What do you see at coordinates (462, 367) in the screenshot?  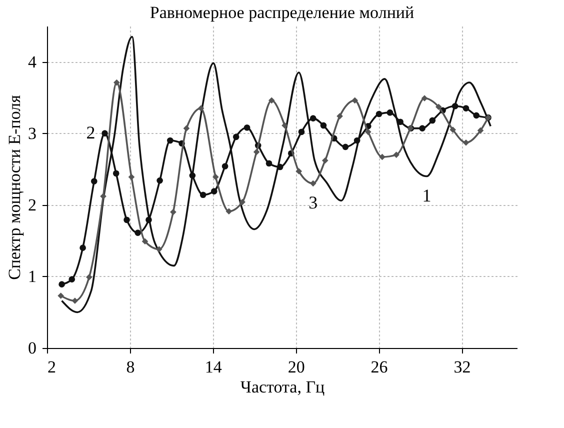 I see `x-tick-label: 32` at bounding box center [462, 367].